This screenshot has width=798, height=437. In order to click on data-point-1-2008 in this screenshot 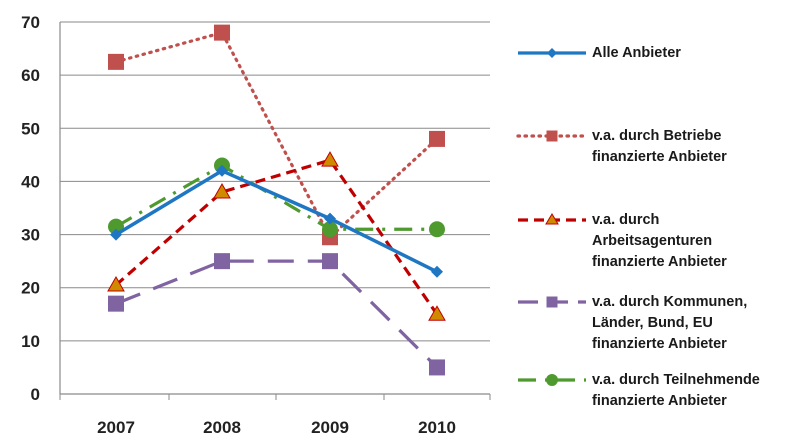, I will do `click(222, 32)`.